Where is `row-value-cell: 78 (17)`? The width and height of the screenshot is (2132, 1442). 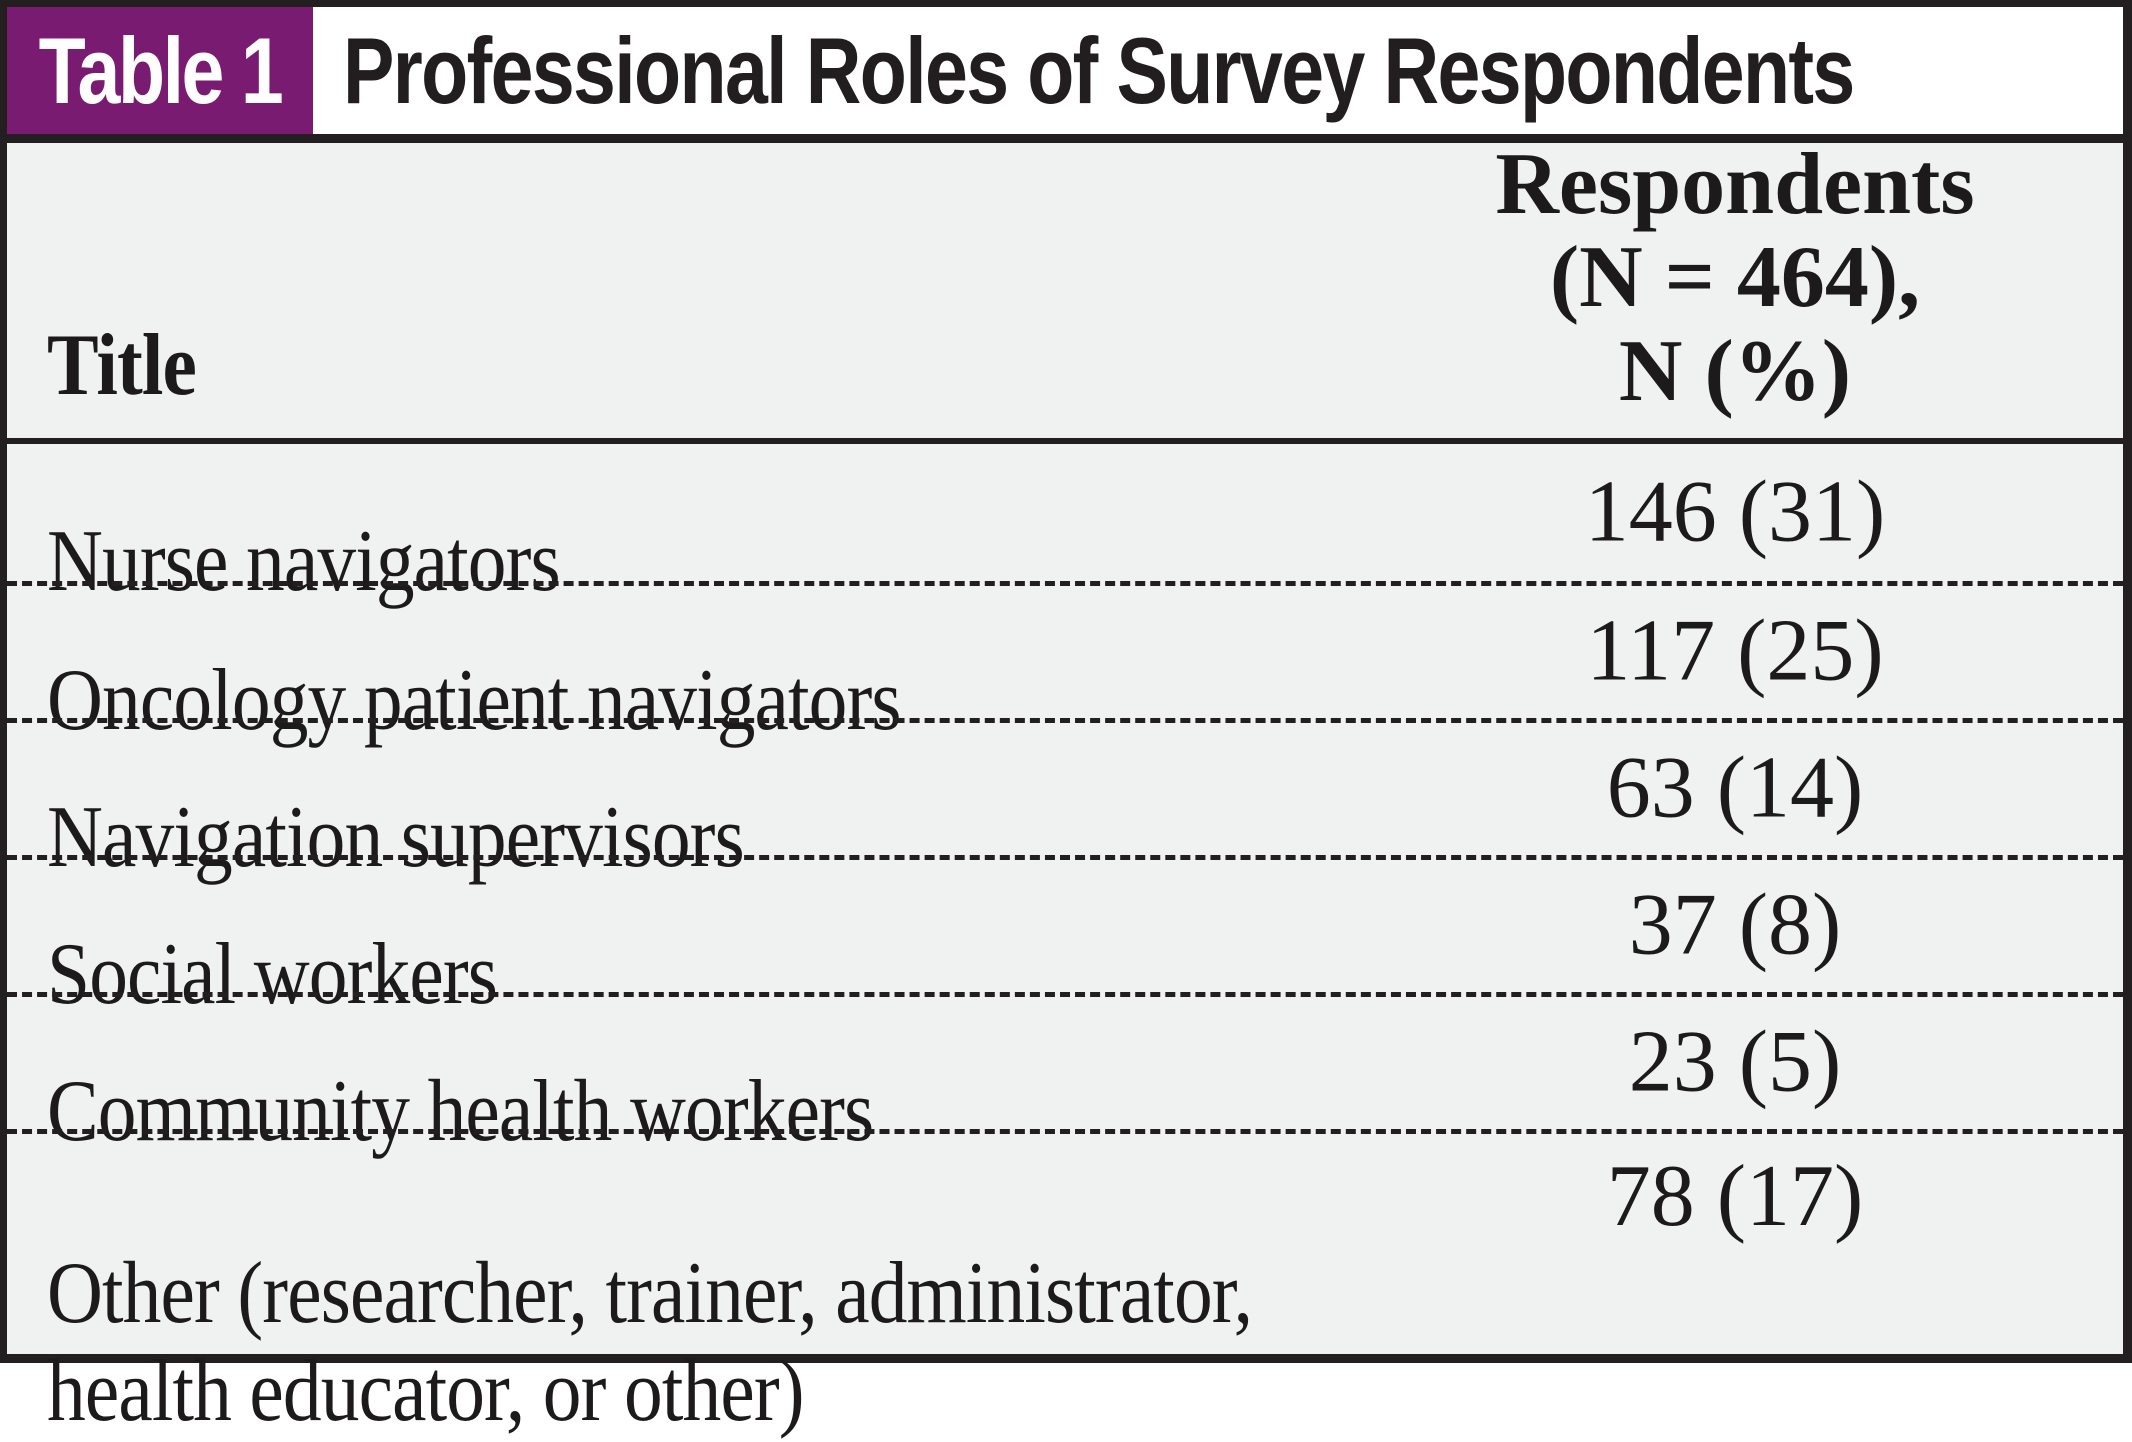 row-value-cell: 78 (17) is located at coordinates (1735, 1196).